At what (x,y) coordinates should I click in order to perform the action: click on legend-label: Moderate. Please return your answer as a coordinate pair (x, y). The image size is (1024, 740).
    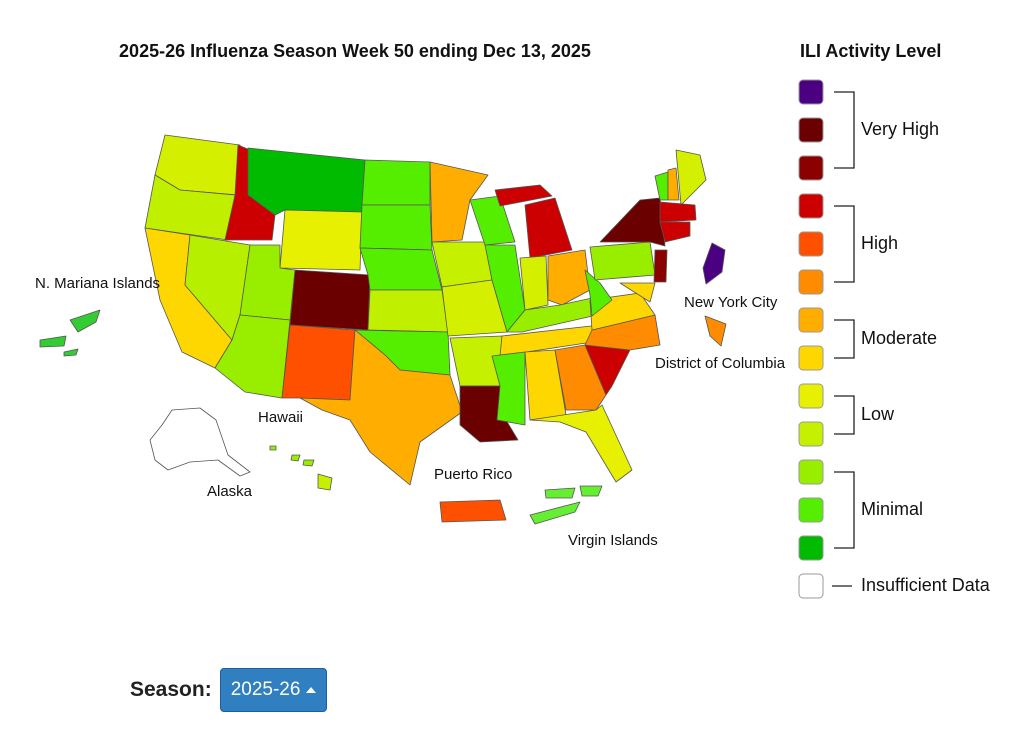
    Looking at the image, I should click on (899, 338).